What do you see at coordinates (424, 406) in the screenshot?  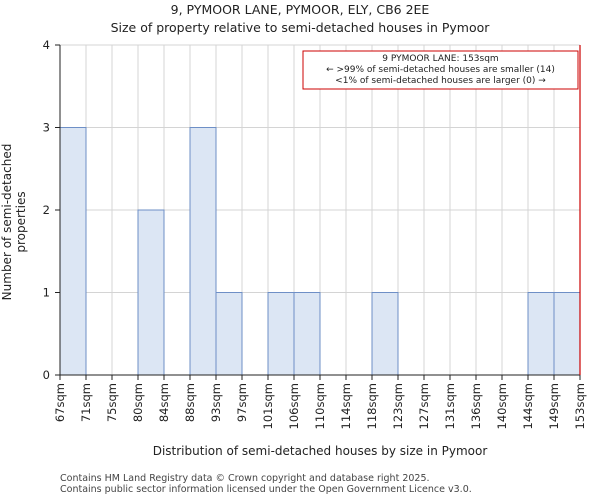 I see `x-tick-label: 127sqm` at bounding box center [424, 406].